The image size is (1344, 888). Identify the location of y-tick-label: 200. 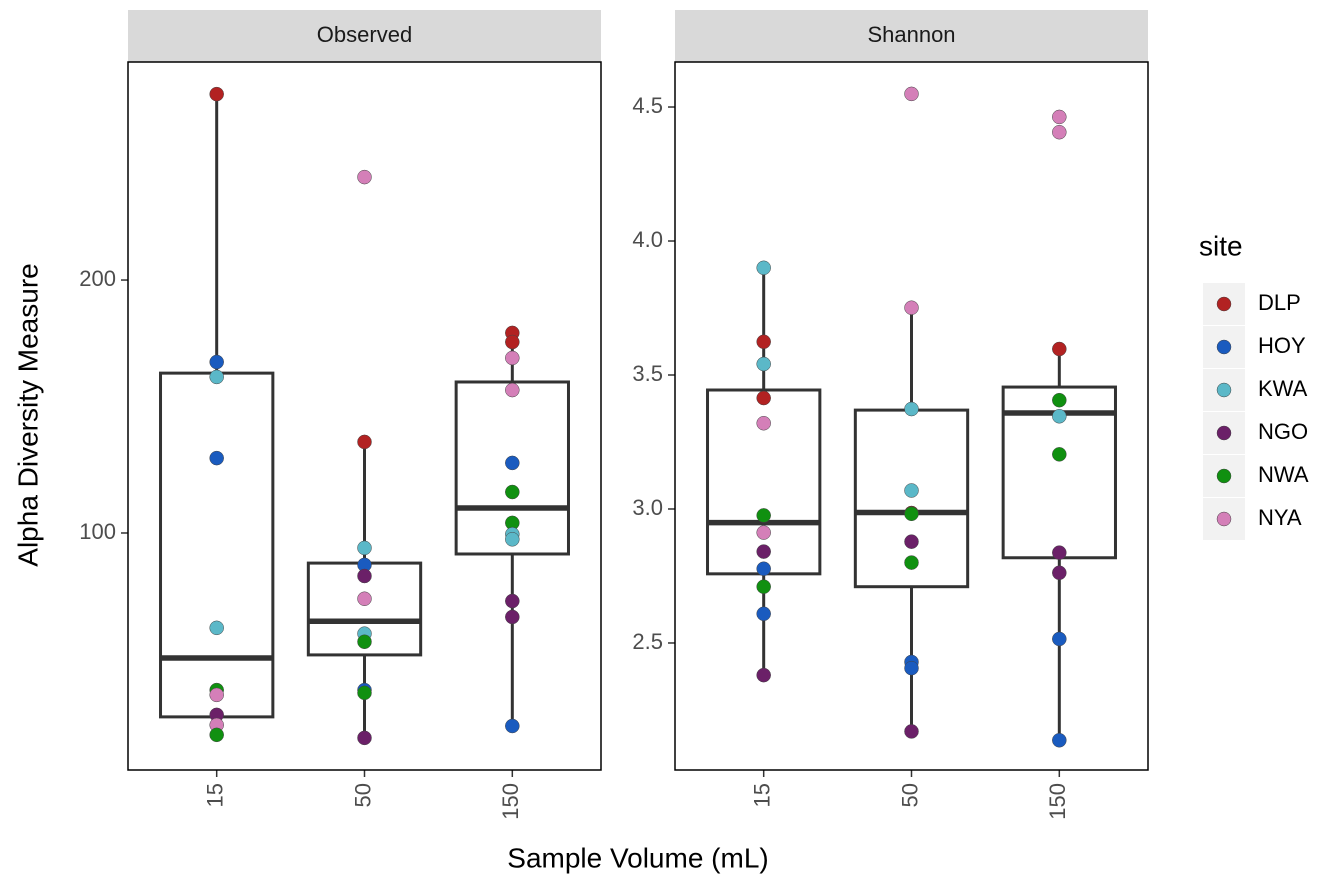
(97, 278).